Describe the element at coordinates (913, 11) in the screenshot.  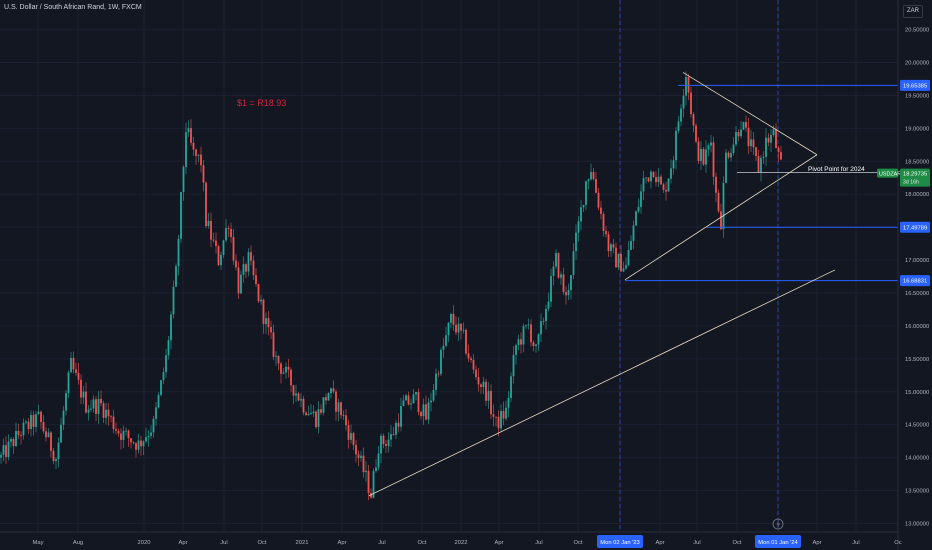
I see `currency-button: ZAR` at that location.